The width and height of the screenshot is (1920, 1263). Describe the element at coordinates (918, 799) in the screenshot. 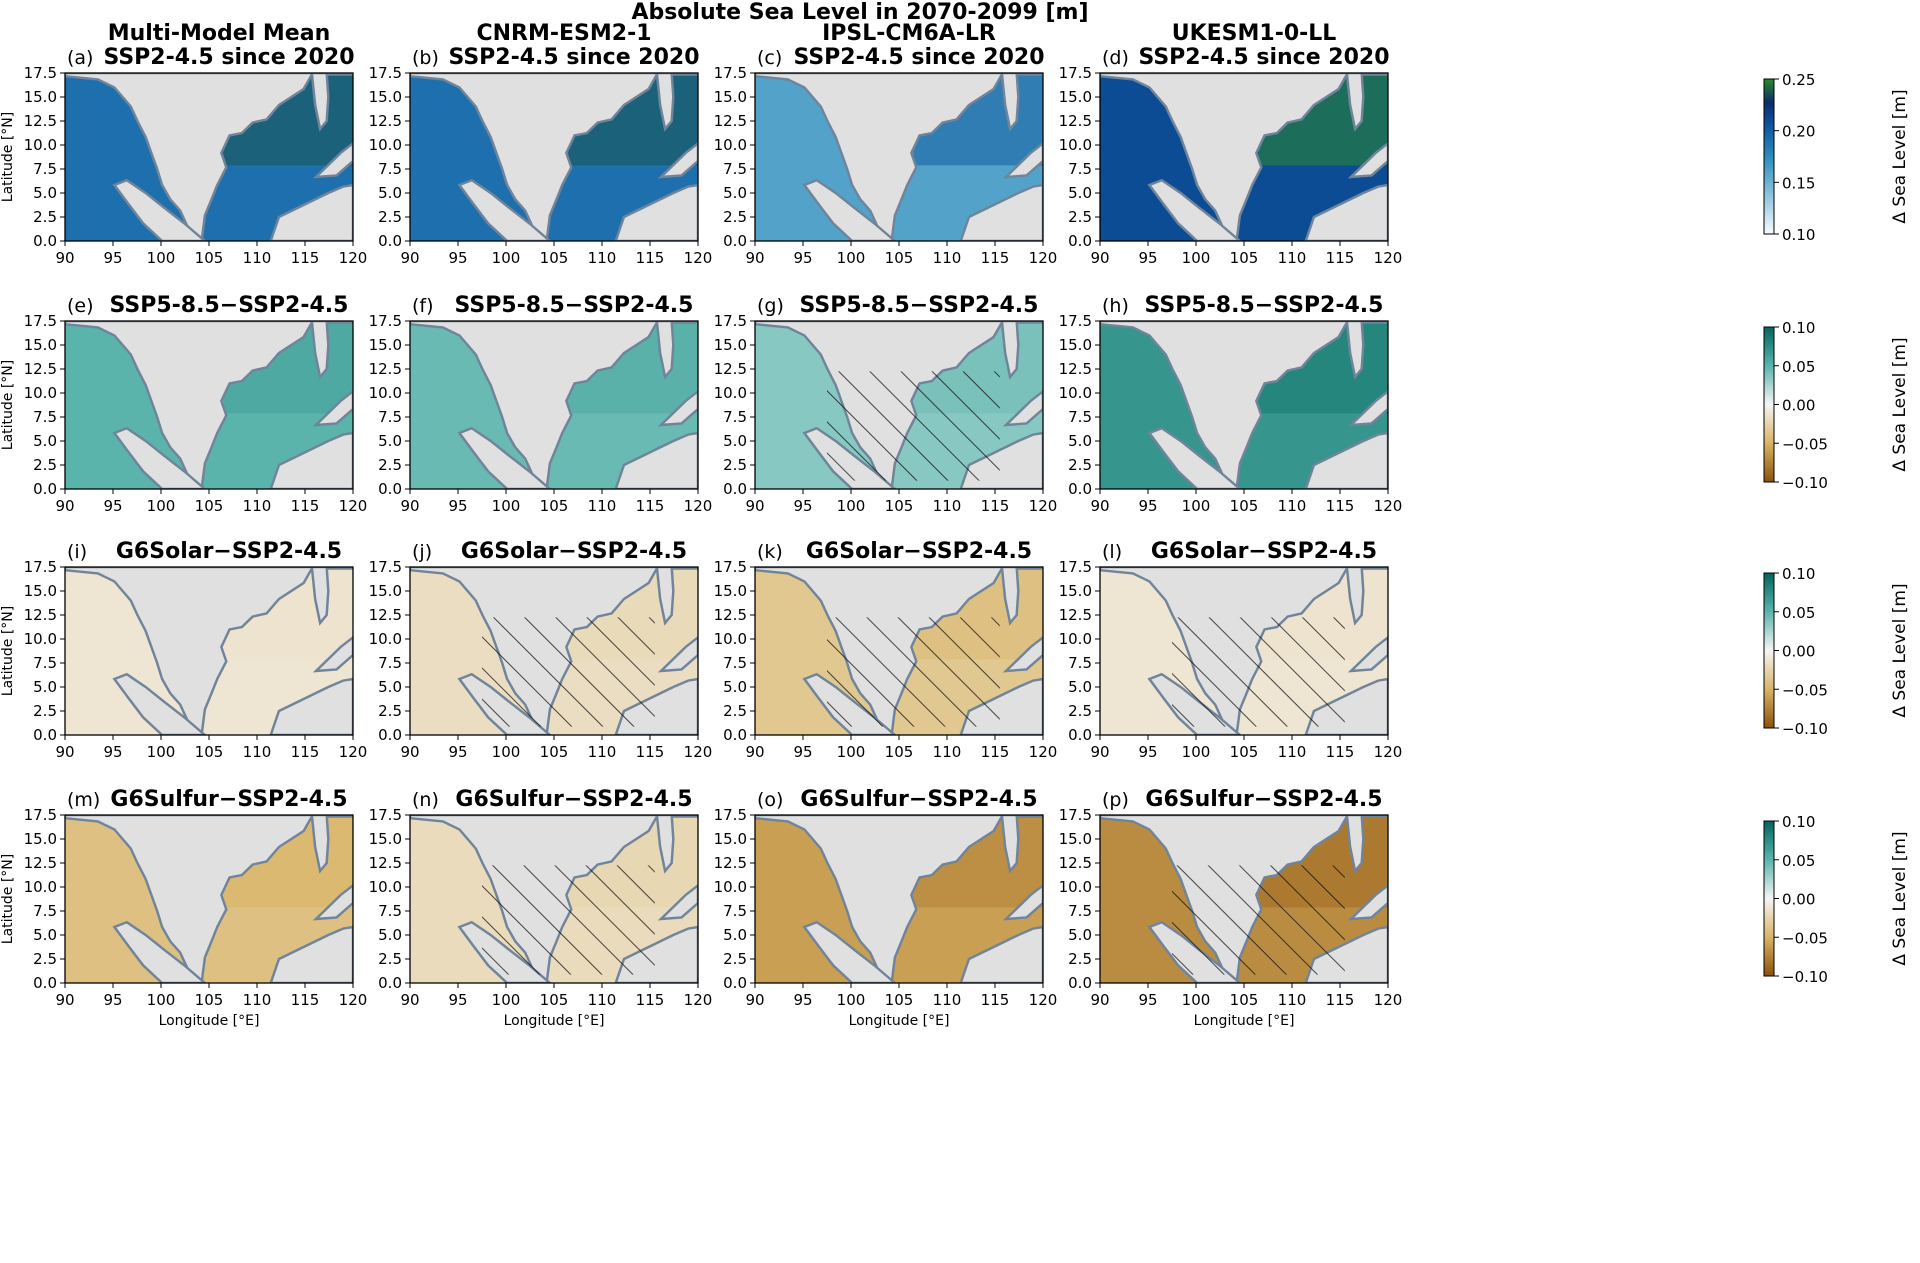

I see `panel-title: G6Sulfur−SSP2-4.5` at that location.